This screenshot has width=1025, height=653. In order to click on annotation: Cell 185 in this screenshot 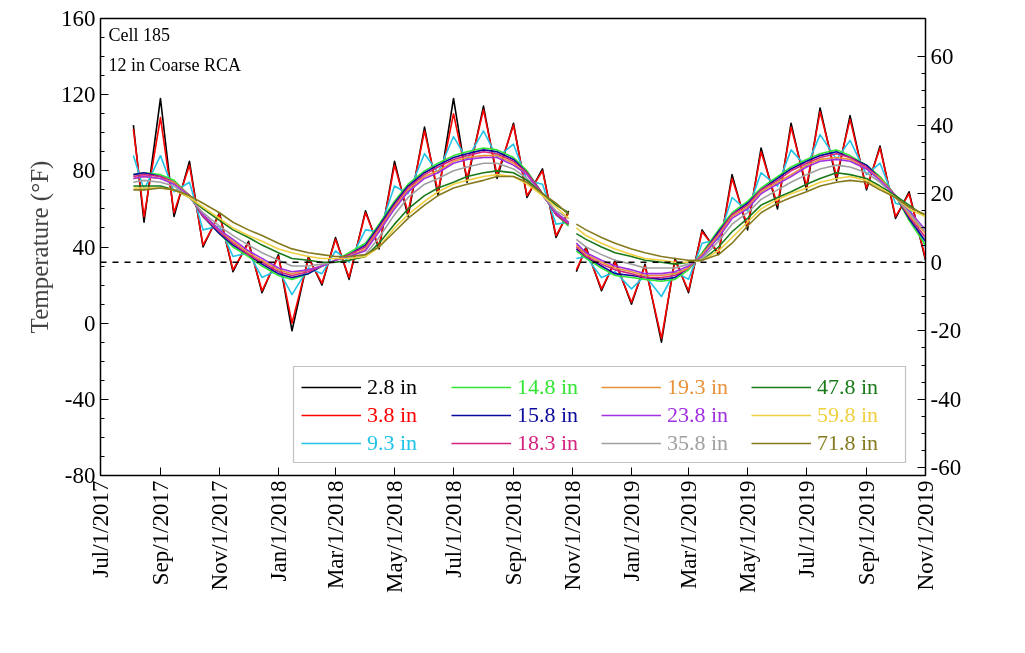, I will do `click(139, 34)`.